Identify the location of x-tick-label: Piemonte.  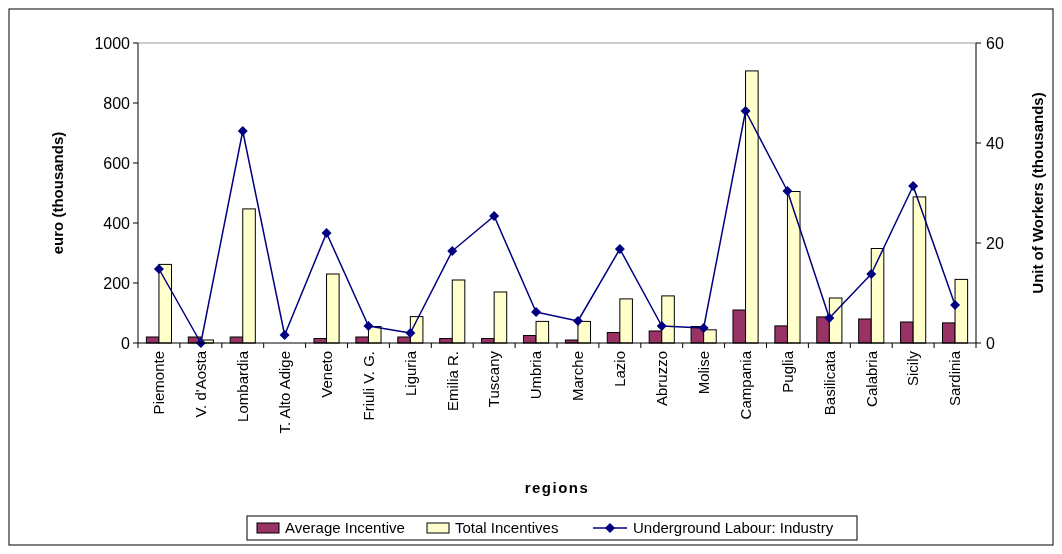
(159, 383).